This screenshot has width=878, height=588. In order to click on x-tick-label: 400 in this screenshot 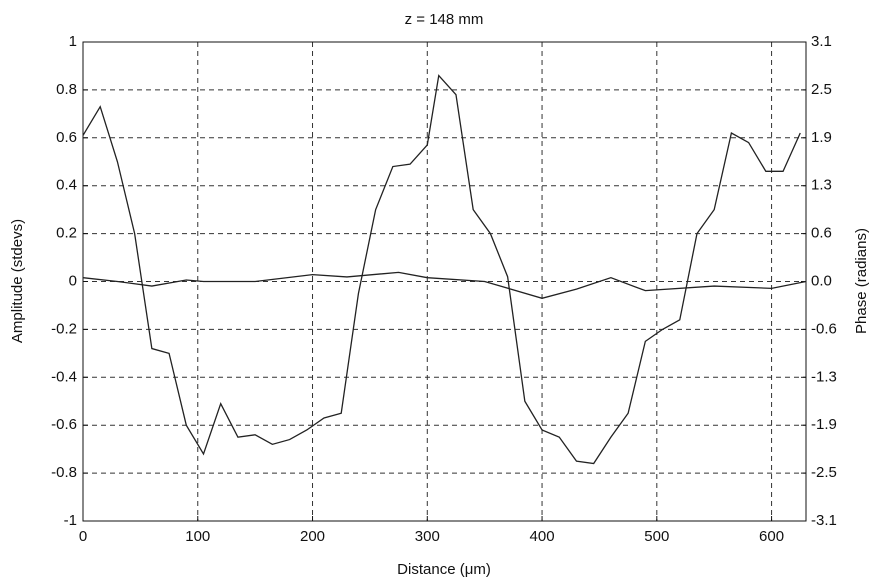, I will do `click(542, 536)`.